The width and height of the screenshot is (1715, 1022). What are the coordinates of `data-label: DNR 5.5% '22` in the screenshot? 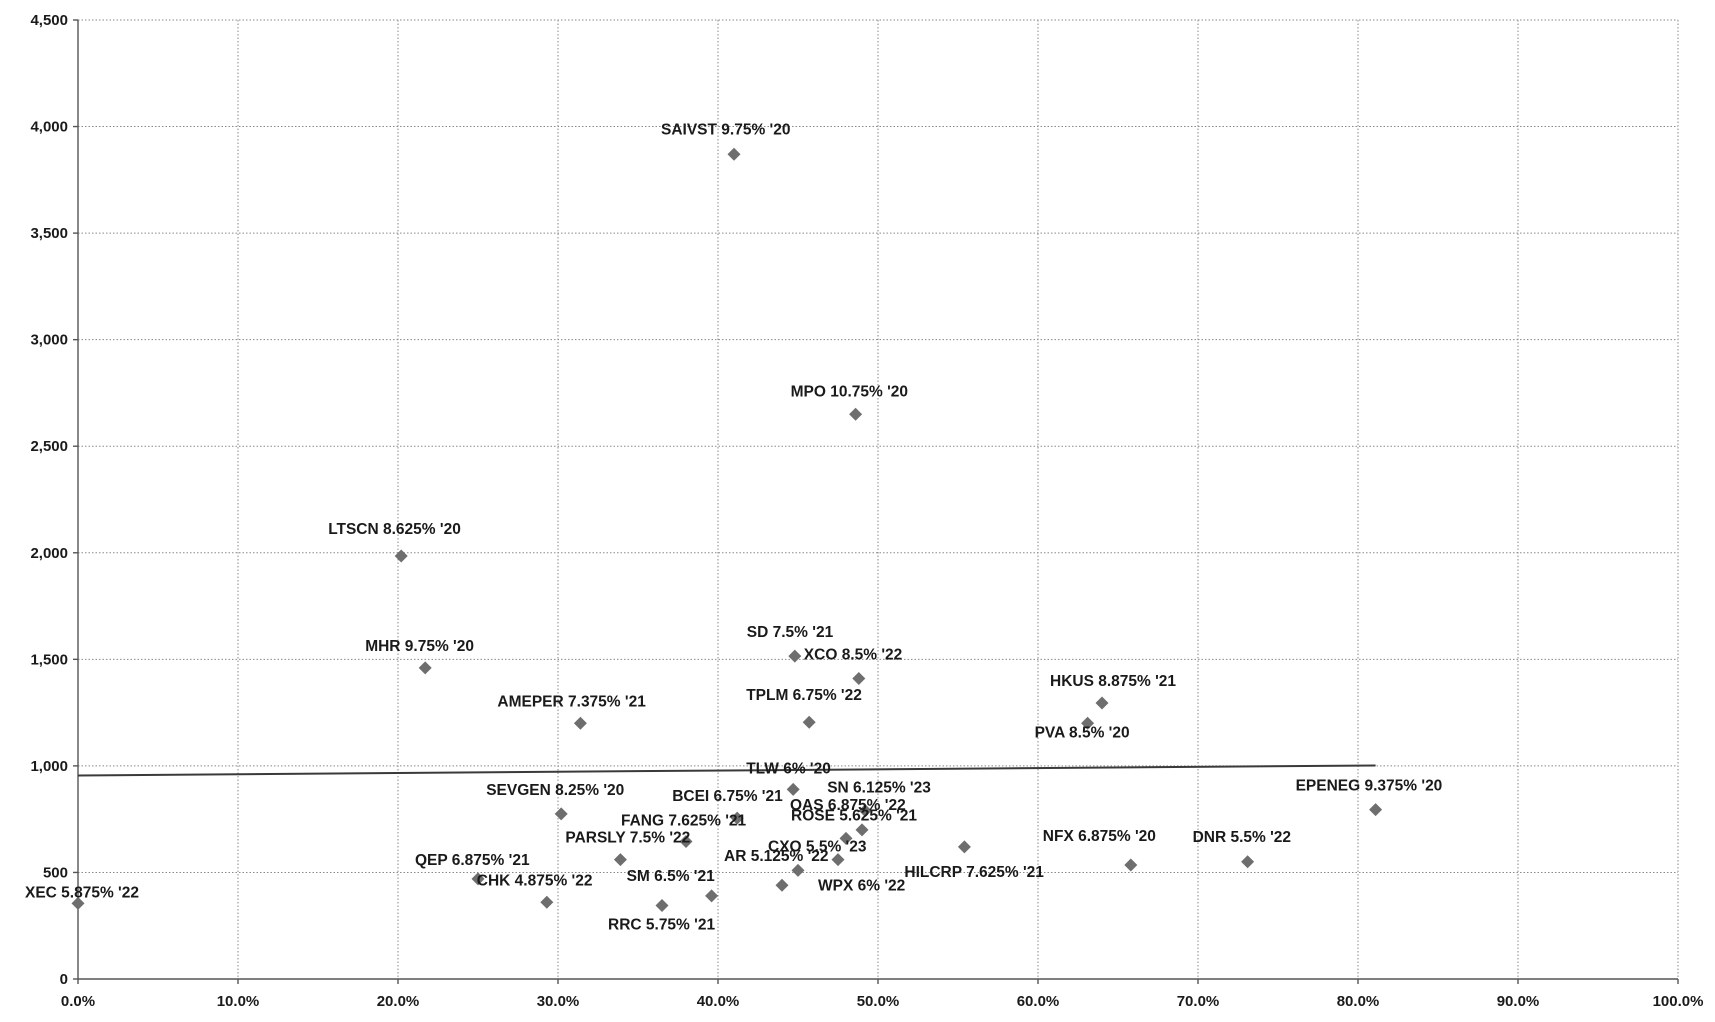 It's located at (1242, 837).